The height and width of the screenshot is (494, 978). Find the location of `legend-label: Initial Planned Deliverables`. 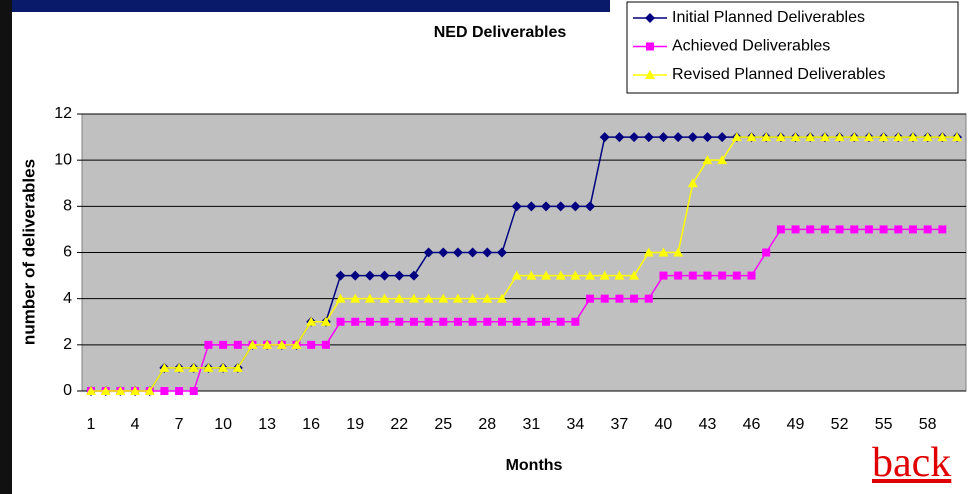

legend-label: Initial Planned Deliverables is located at coordinates (768, 17).